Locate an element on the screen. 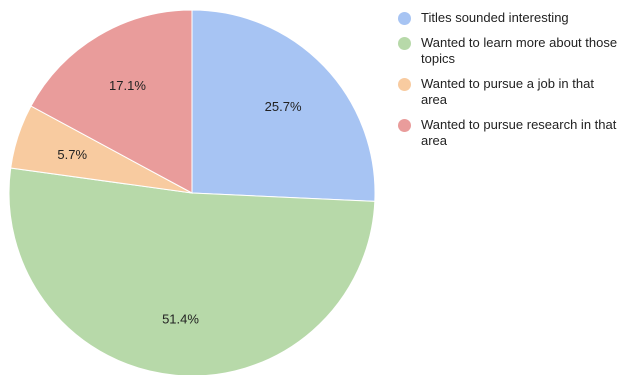 This screenshot has height=375, width=620. legend-item-2: Wanted to pursue a job in that area is located at coordinates (509, 92).